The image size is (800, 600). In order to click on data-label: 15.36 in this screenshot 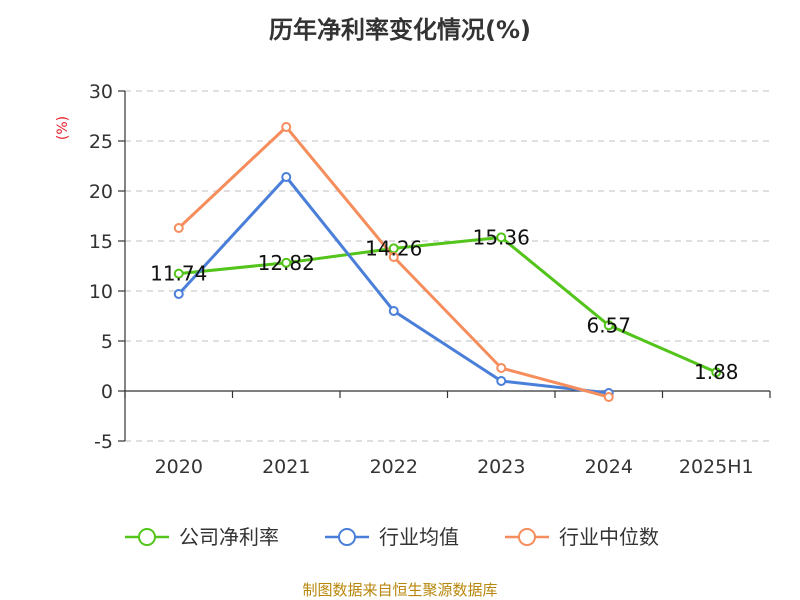, I will do `click(501, 237)`.